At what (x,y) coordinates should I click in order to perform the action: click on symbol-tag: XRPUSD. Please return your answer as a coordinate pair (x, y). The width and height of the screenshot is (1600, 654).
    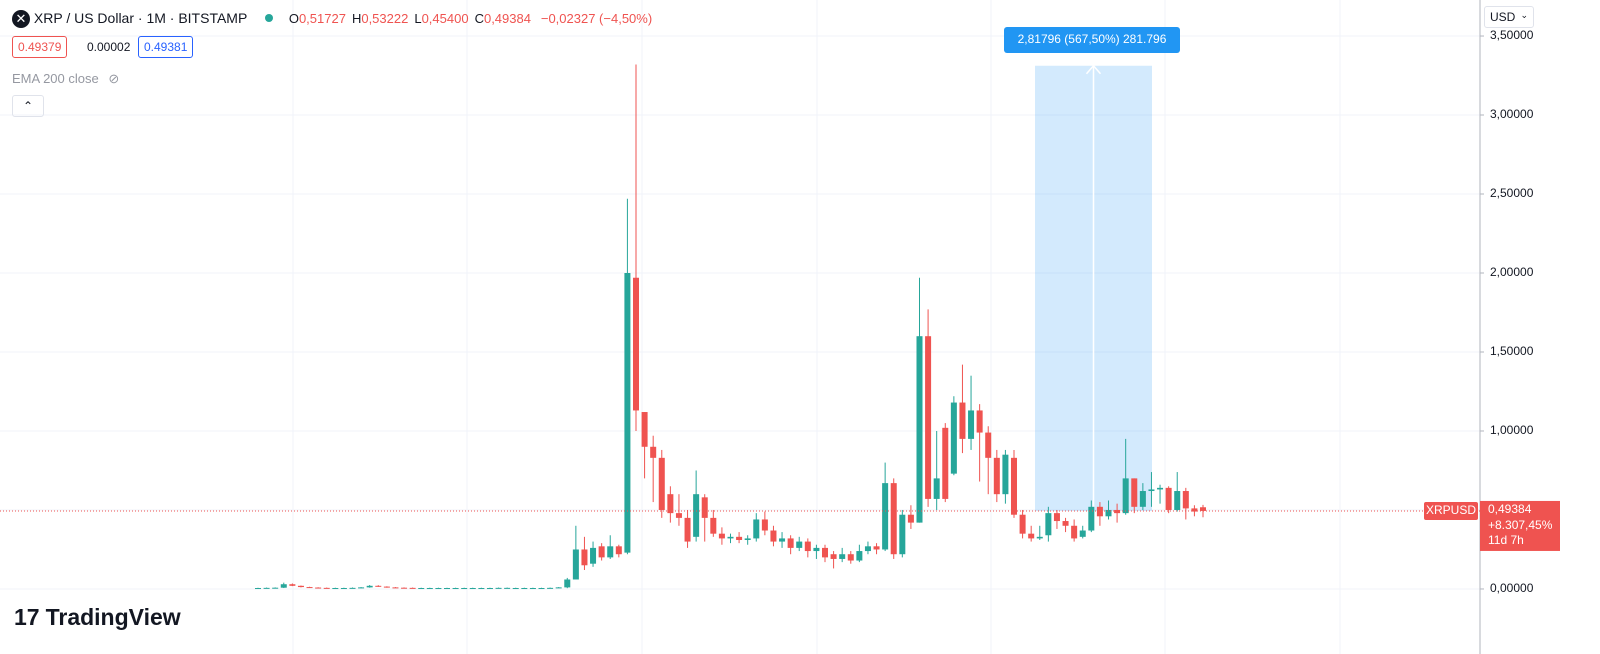
    Looking at the image, I should click on (1451, 510).